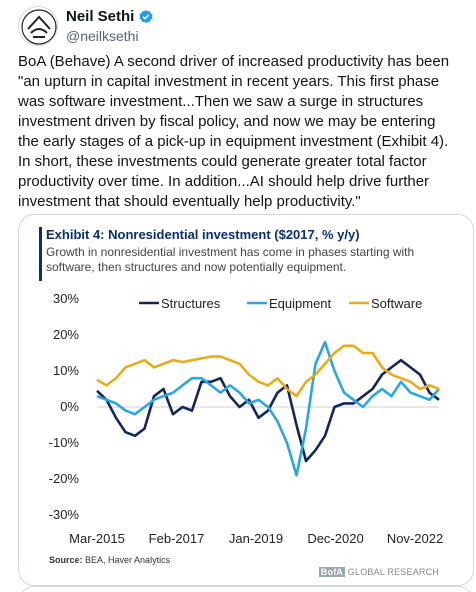  Describe the element at coordinates (69, 406) in the screenshot. I see `y-tick-label: 0%` at that location.